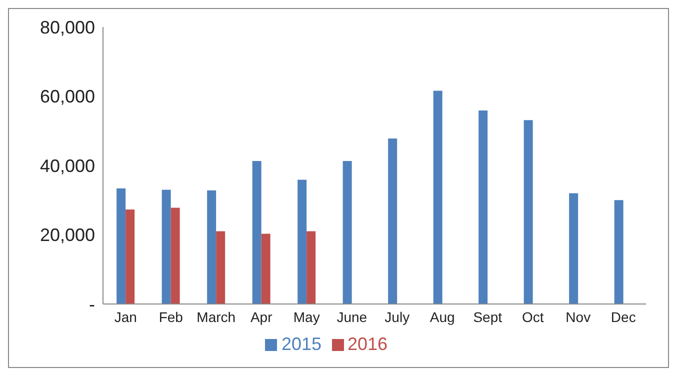 This screenshot has width=677, height=376. Describe the element at coordinates (397, 316) in the screenshot. I see `x-tick-label: July` at that location.